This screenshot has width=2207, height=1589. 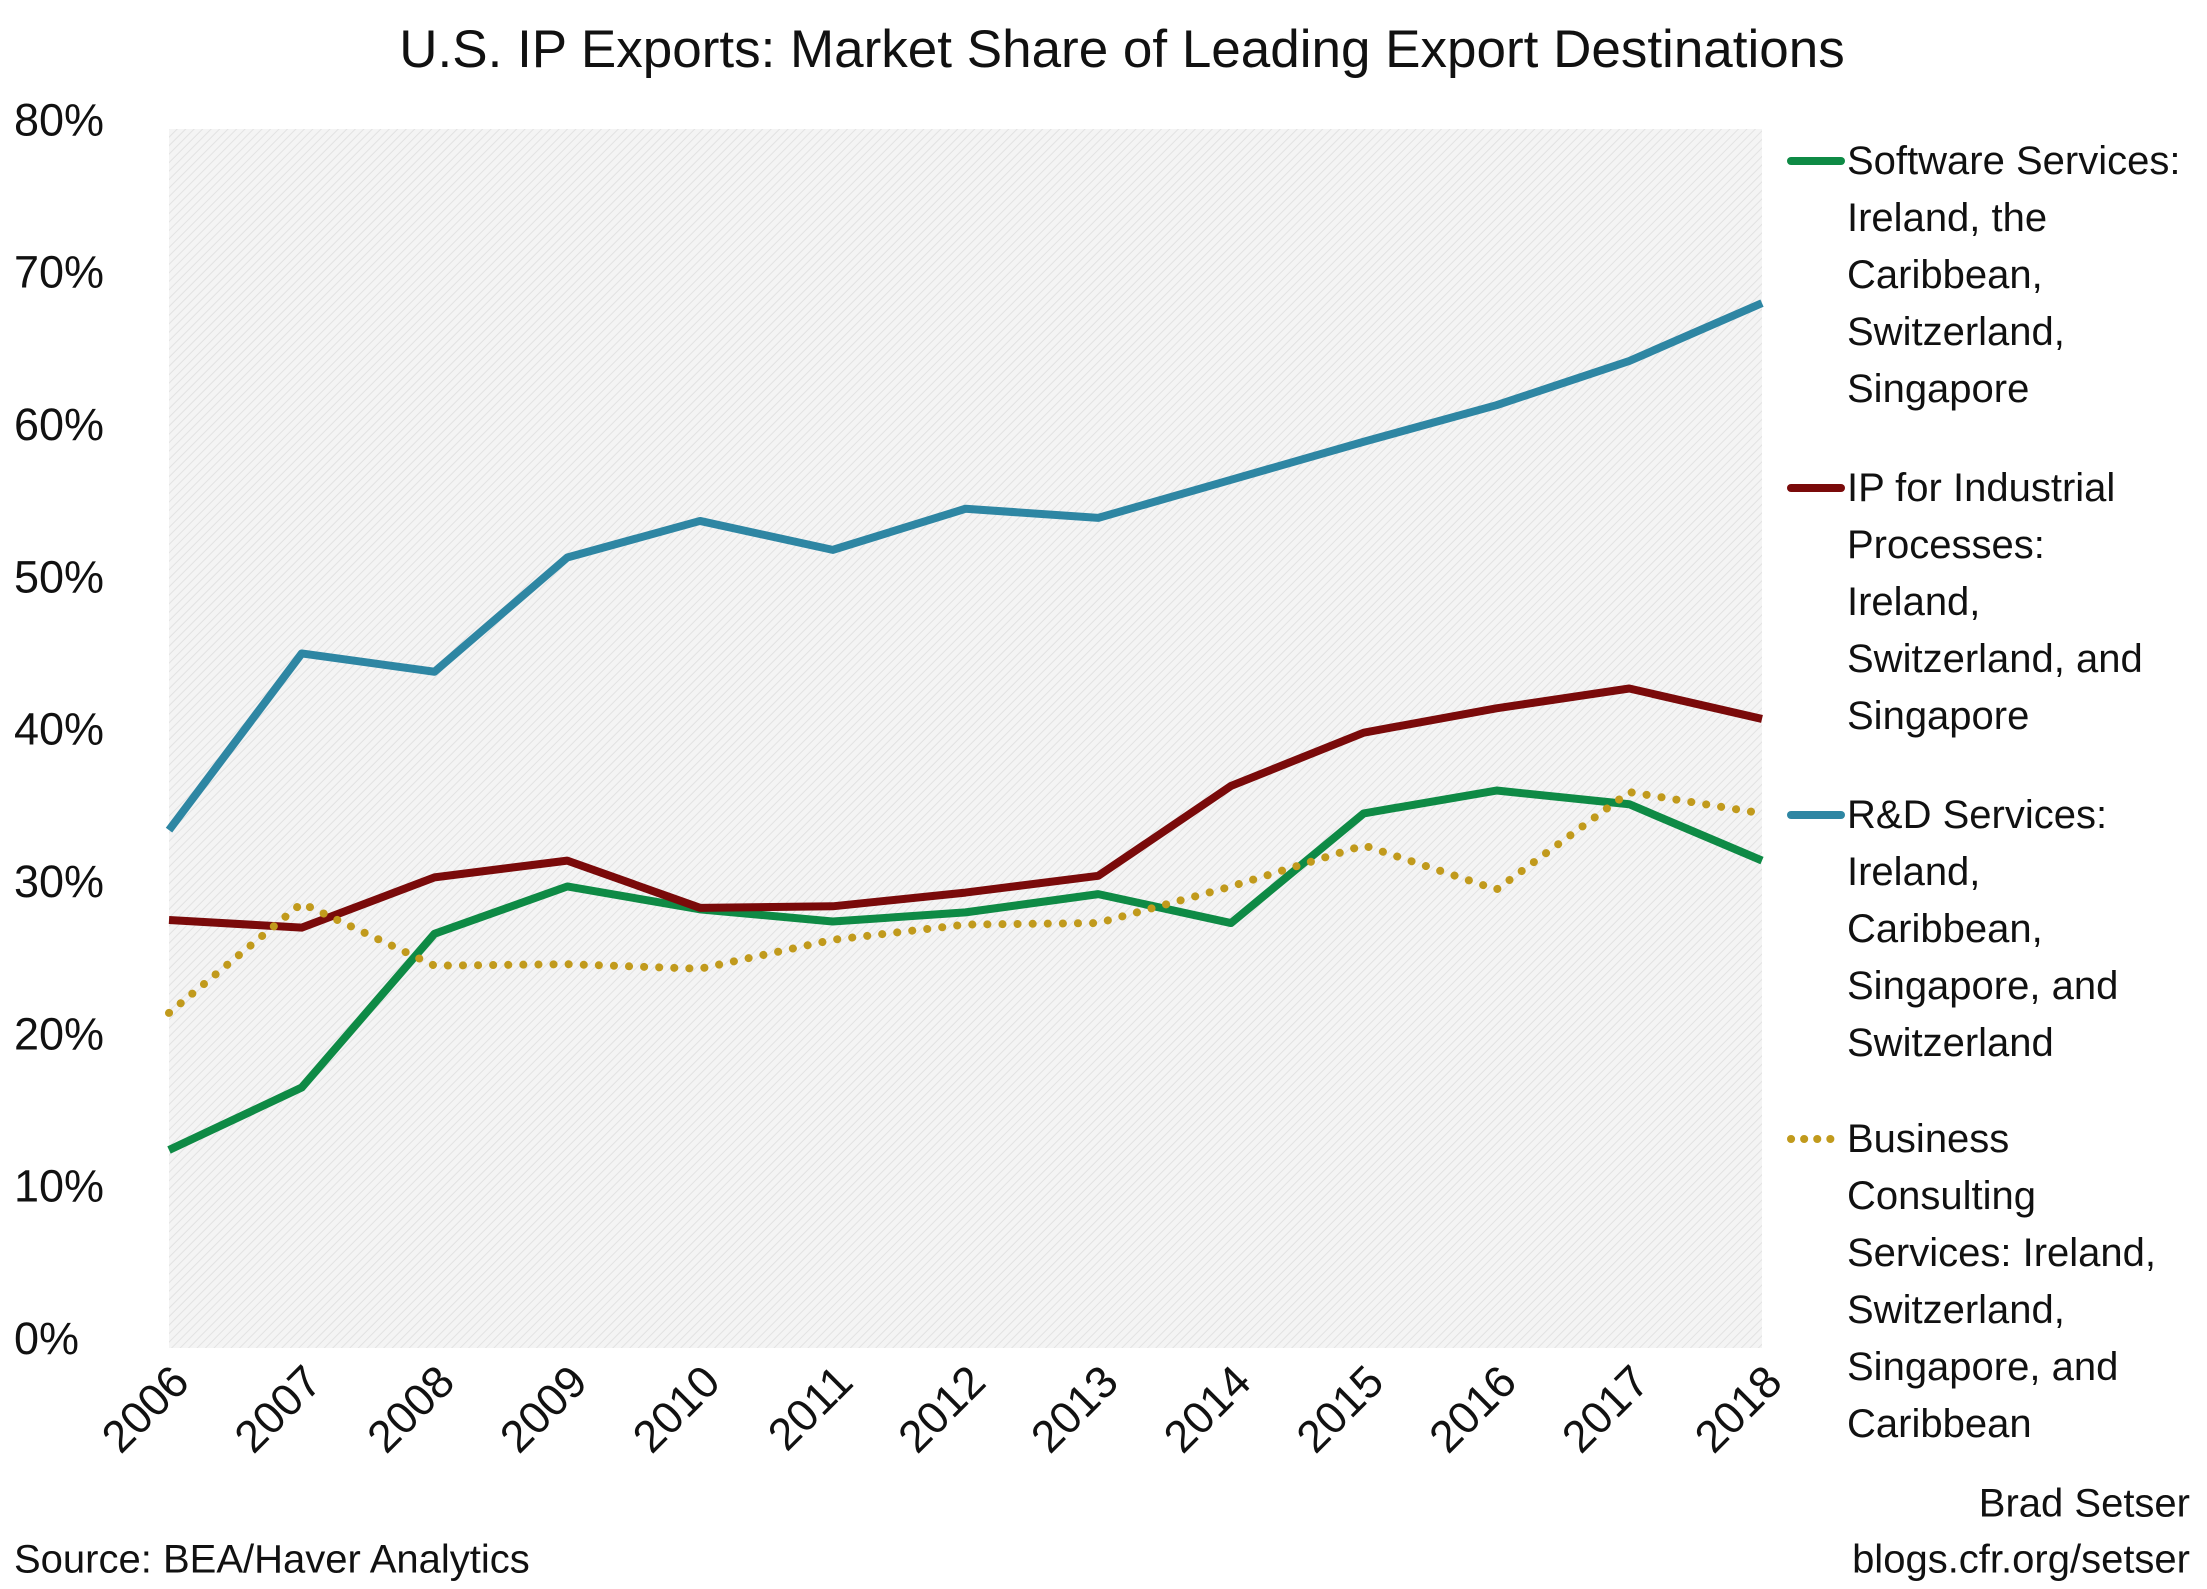 I want to click on y-tick-label: 10%, so click(x=59, y=1186).